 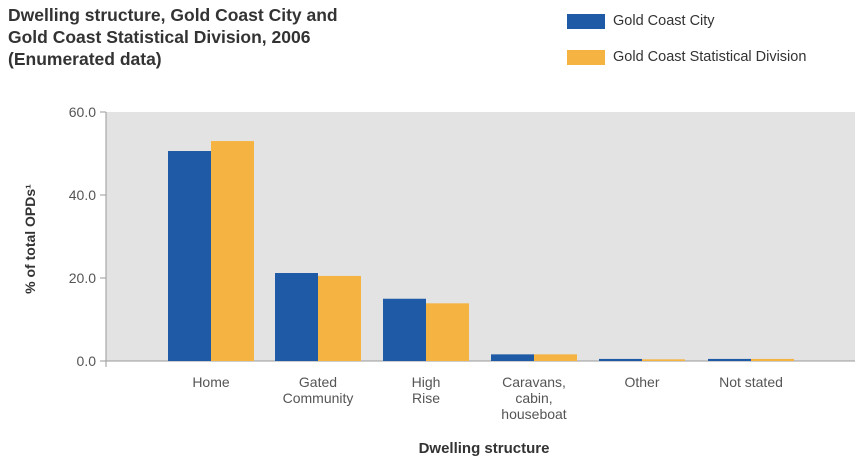 What do you see at coordinates (534, 414) in the screenshot?
I see `x-category-label-line: houseboat` at bounding box center [534, 414].